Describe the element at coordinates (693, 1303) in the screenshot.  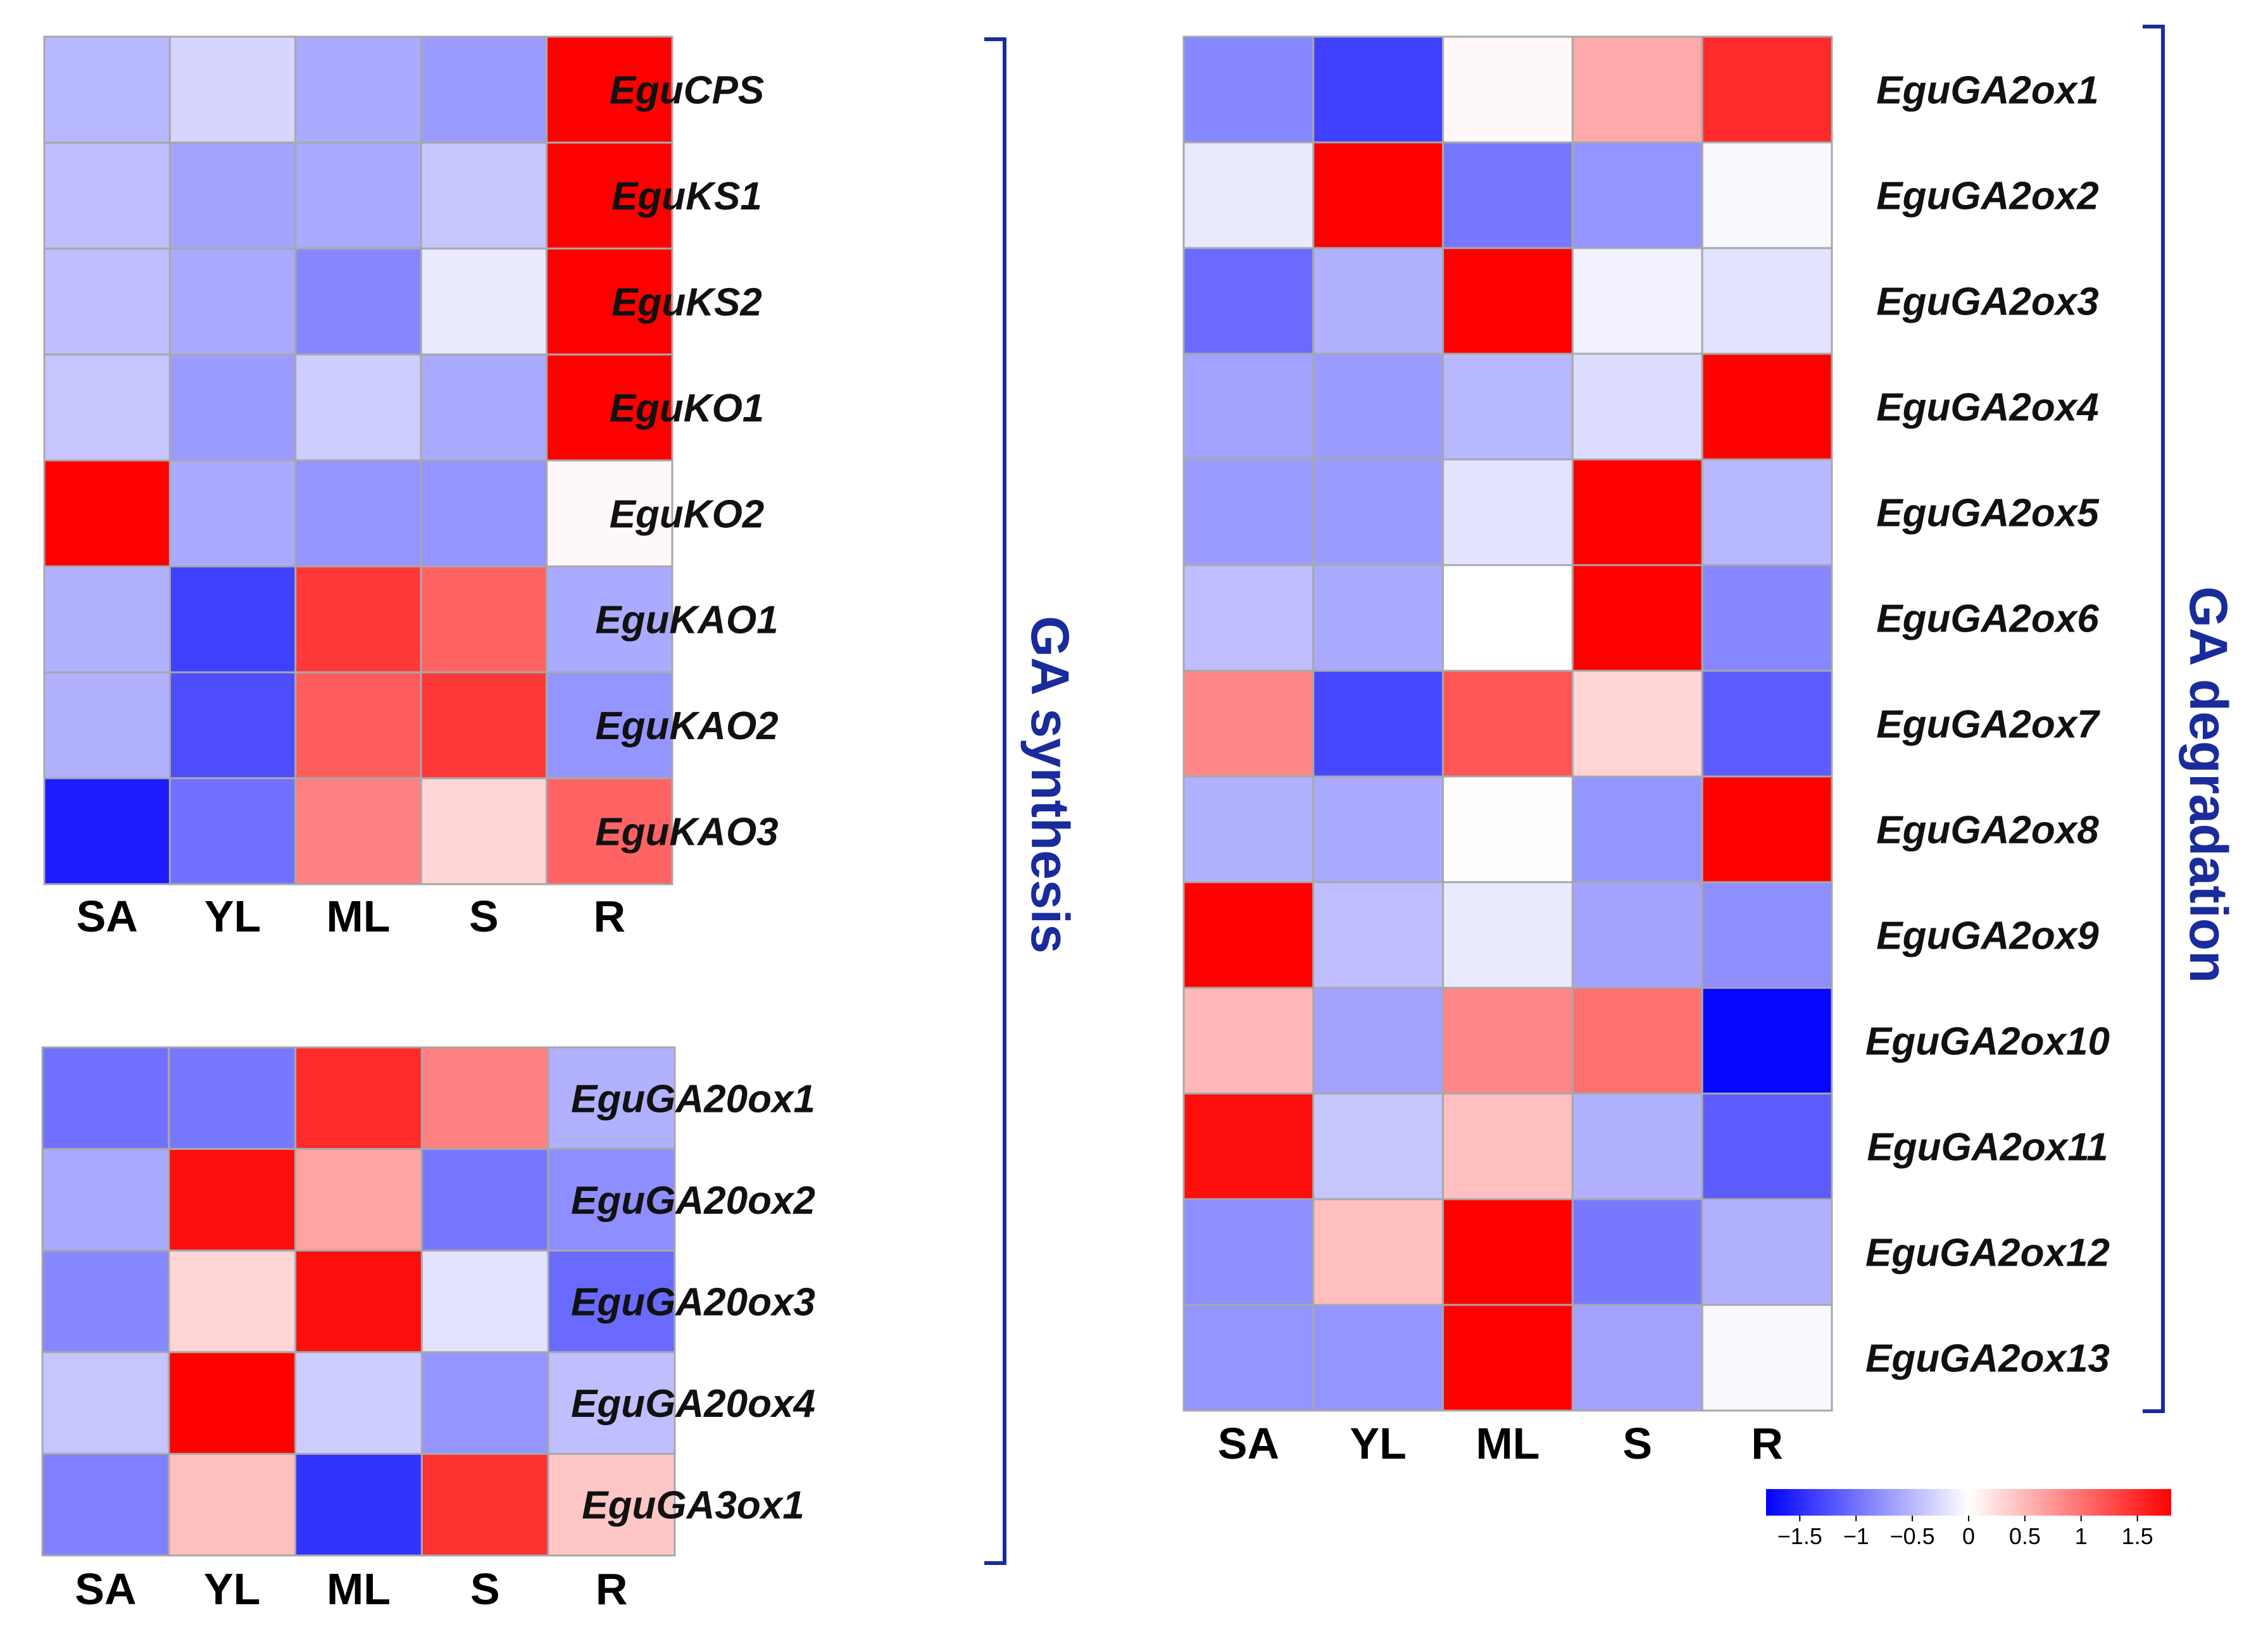
I see `gene-label: EguGA20ox3` at that location.